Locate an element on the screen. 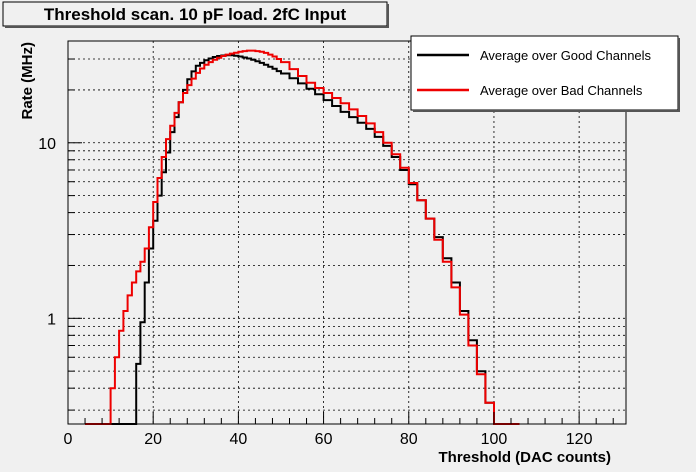  legend-shadow-bottom is located at coordinates (546, 111).